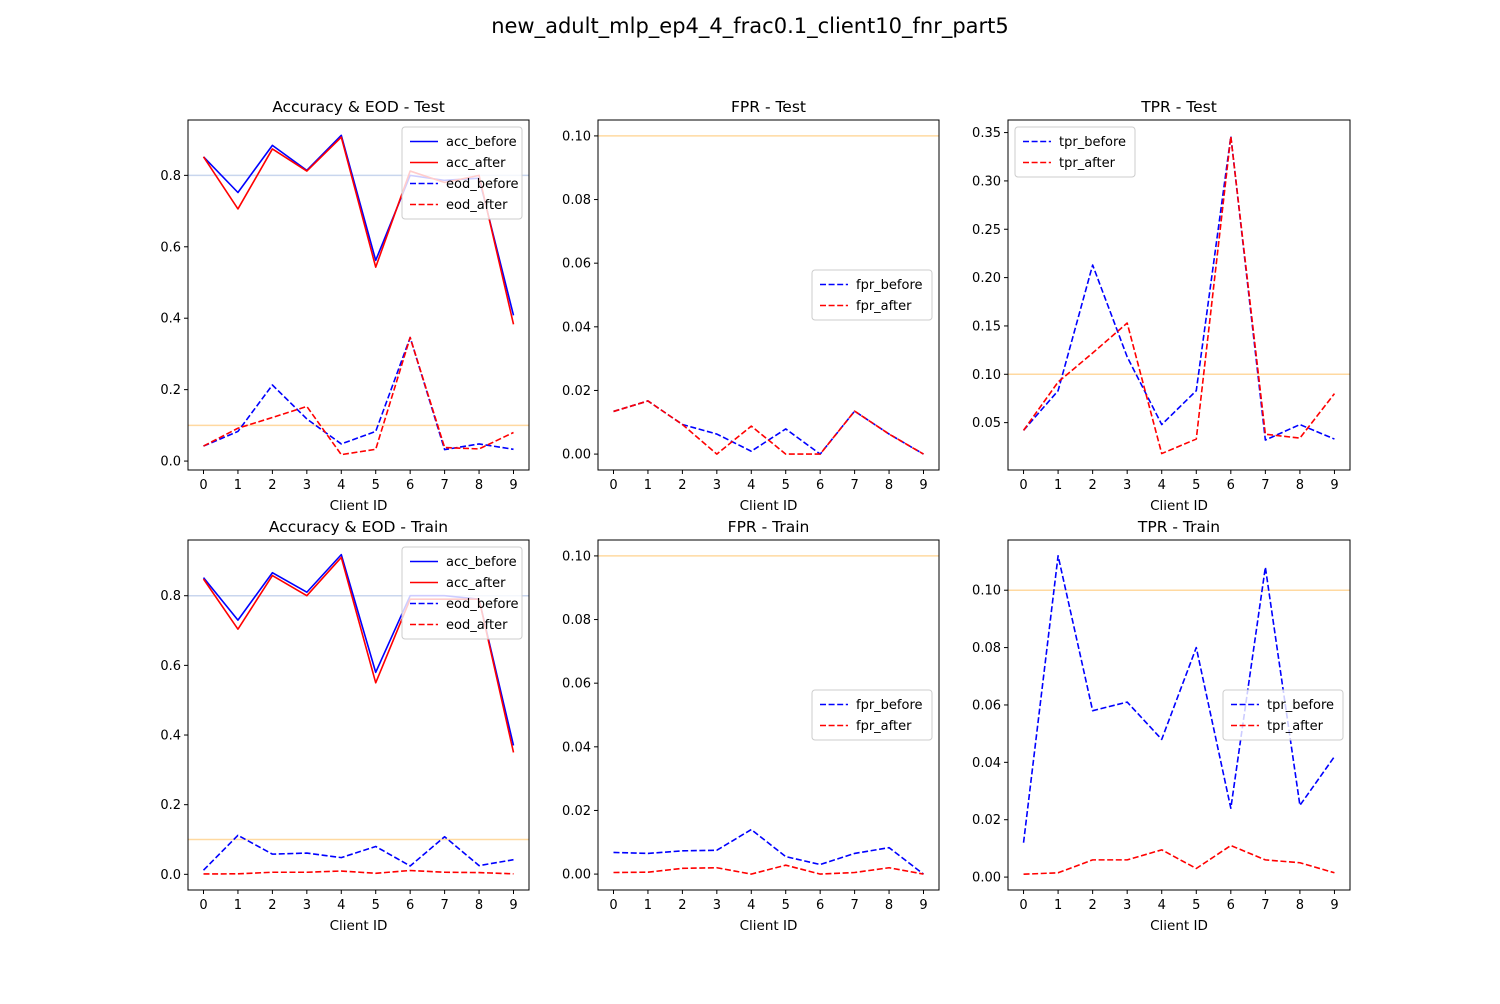 This screenshot has height=1004, width=1500. Describe the element at coordinates (1179, 860) in the screenshot. I see `panel-tpr-train-series-tpr_after` at that location.